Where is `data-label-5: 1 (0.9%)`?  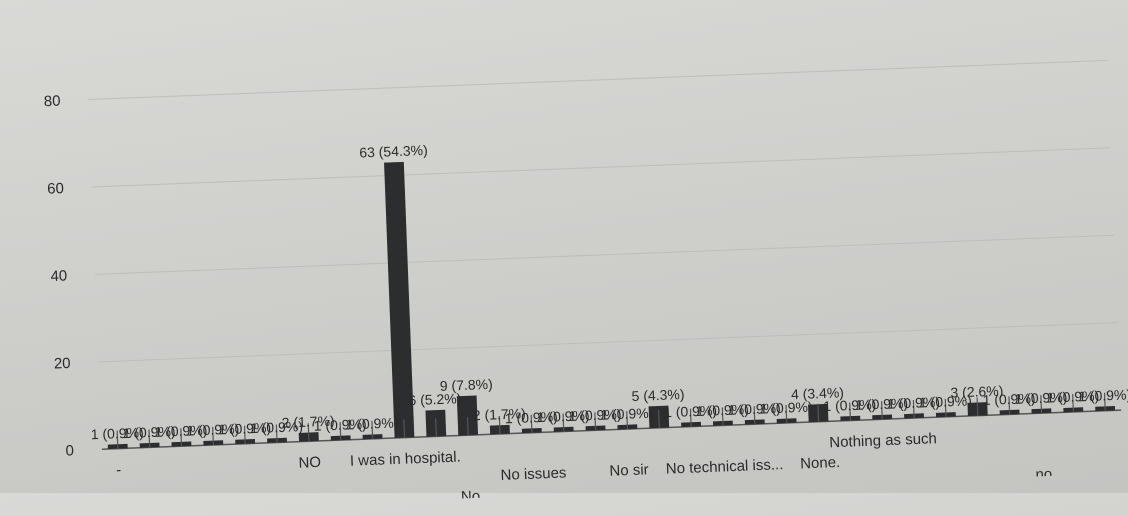
data-label-5: 1 (0.9%) is located at coordinates (276, 427).